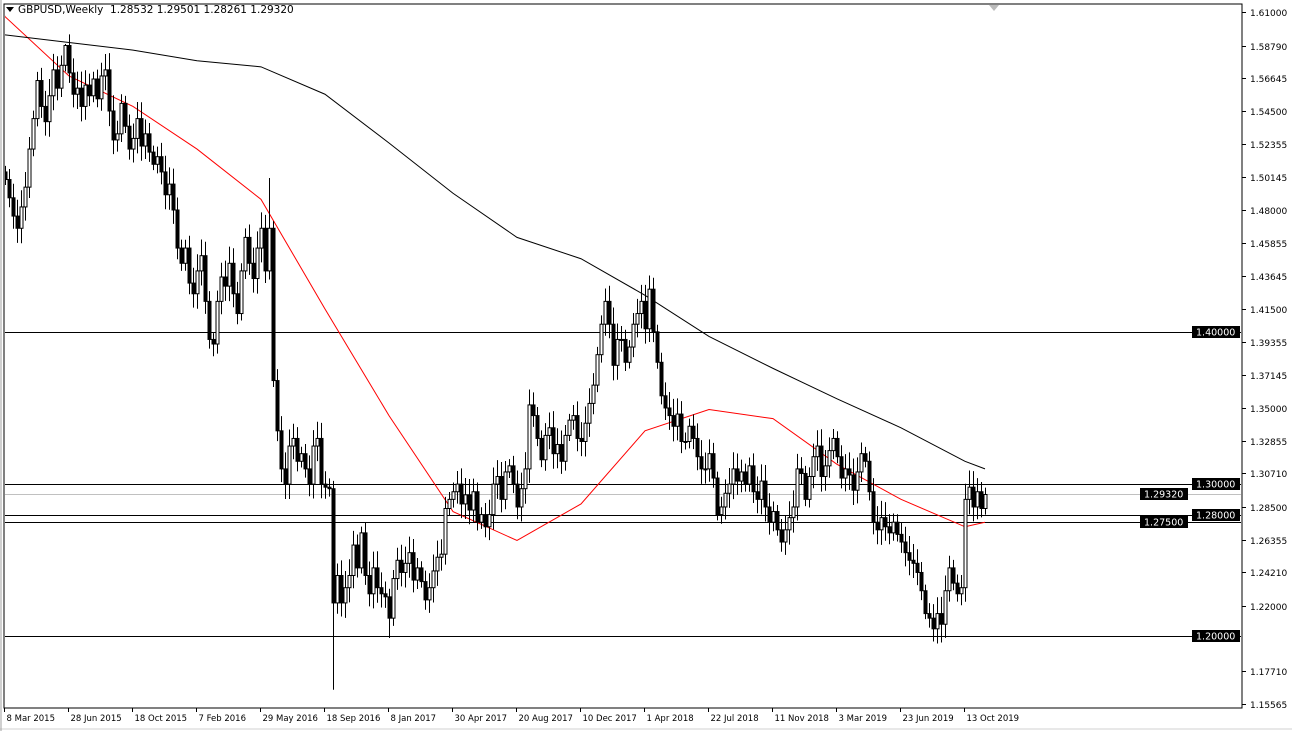 The image size is (1292, 731). What do you see at coordinates (994, 8) in the screenshot?
I see `chart-shift-marker-icon` at bounding box center [994, 8].